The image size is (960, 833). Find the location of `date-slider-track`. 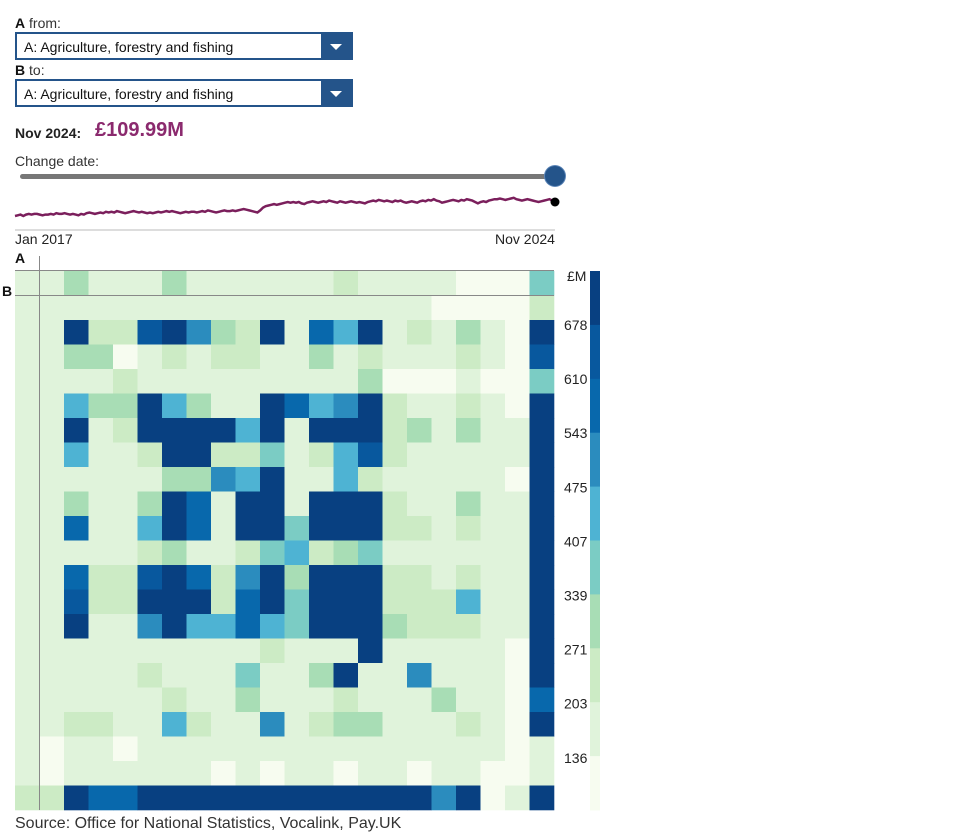

date-slider-track is located at coordinates (287, 176).